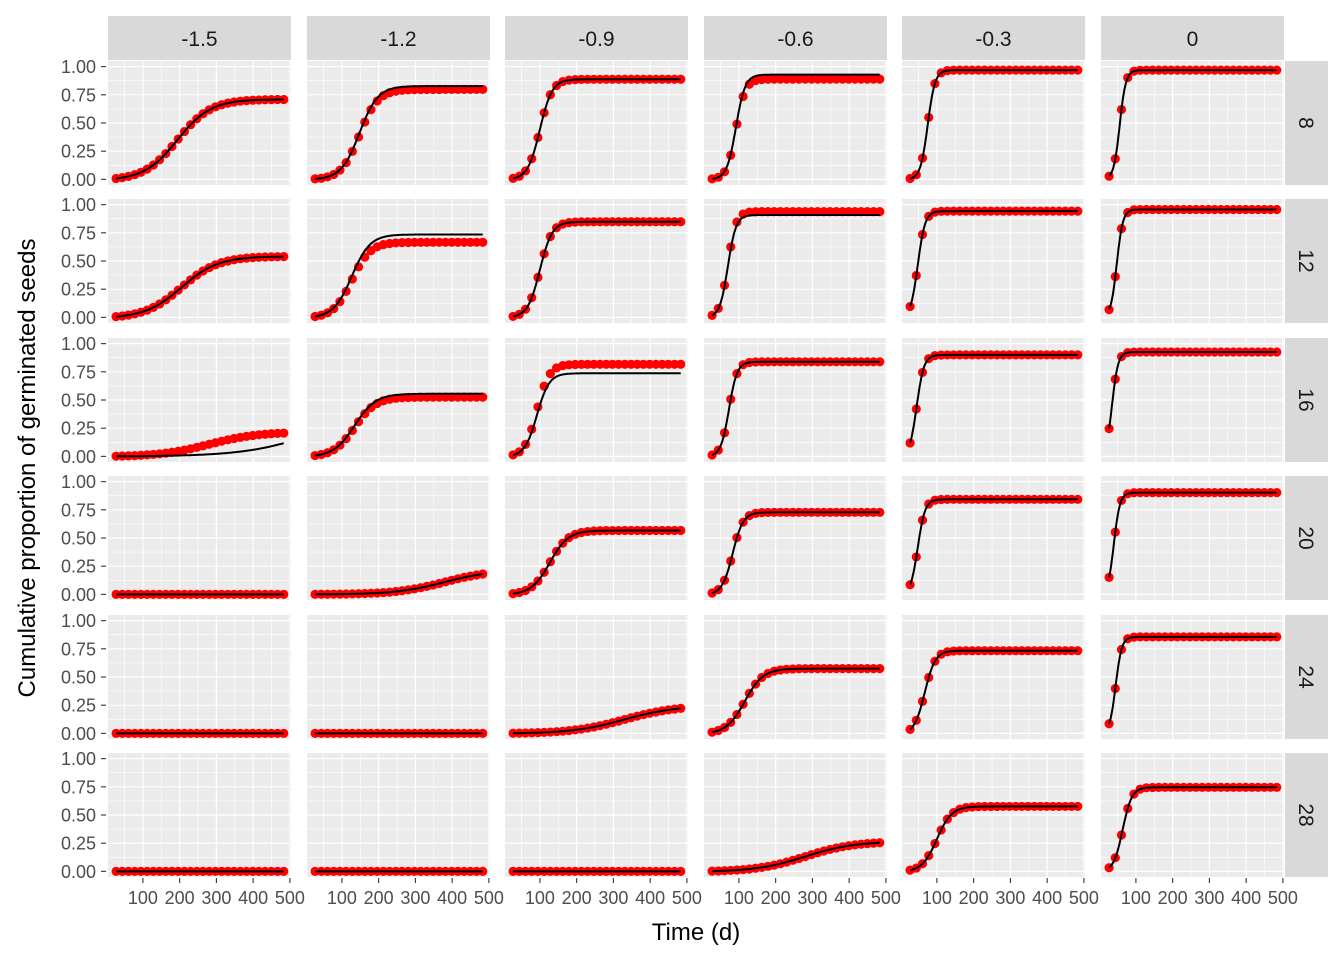 Image resolution: width=1344 pixels, height=965 pixels. I want to click on column-strip-label: -0.3, so click(993, 39).